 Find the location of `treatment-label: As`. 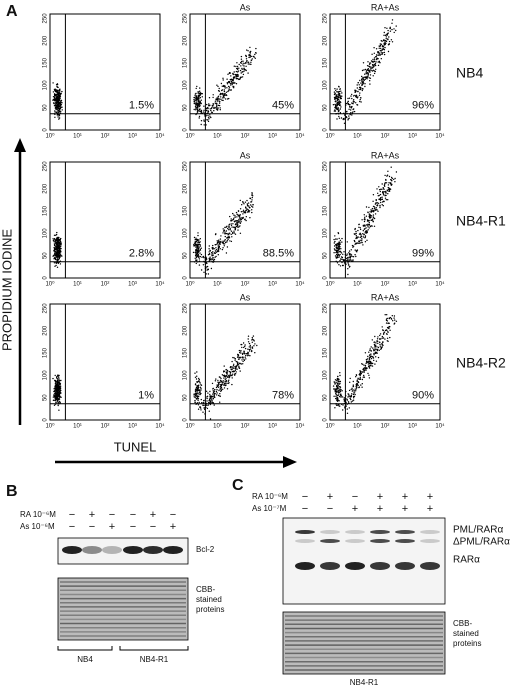

treatment-label: As is located at coordinates (245, 297).